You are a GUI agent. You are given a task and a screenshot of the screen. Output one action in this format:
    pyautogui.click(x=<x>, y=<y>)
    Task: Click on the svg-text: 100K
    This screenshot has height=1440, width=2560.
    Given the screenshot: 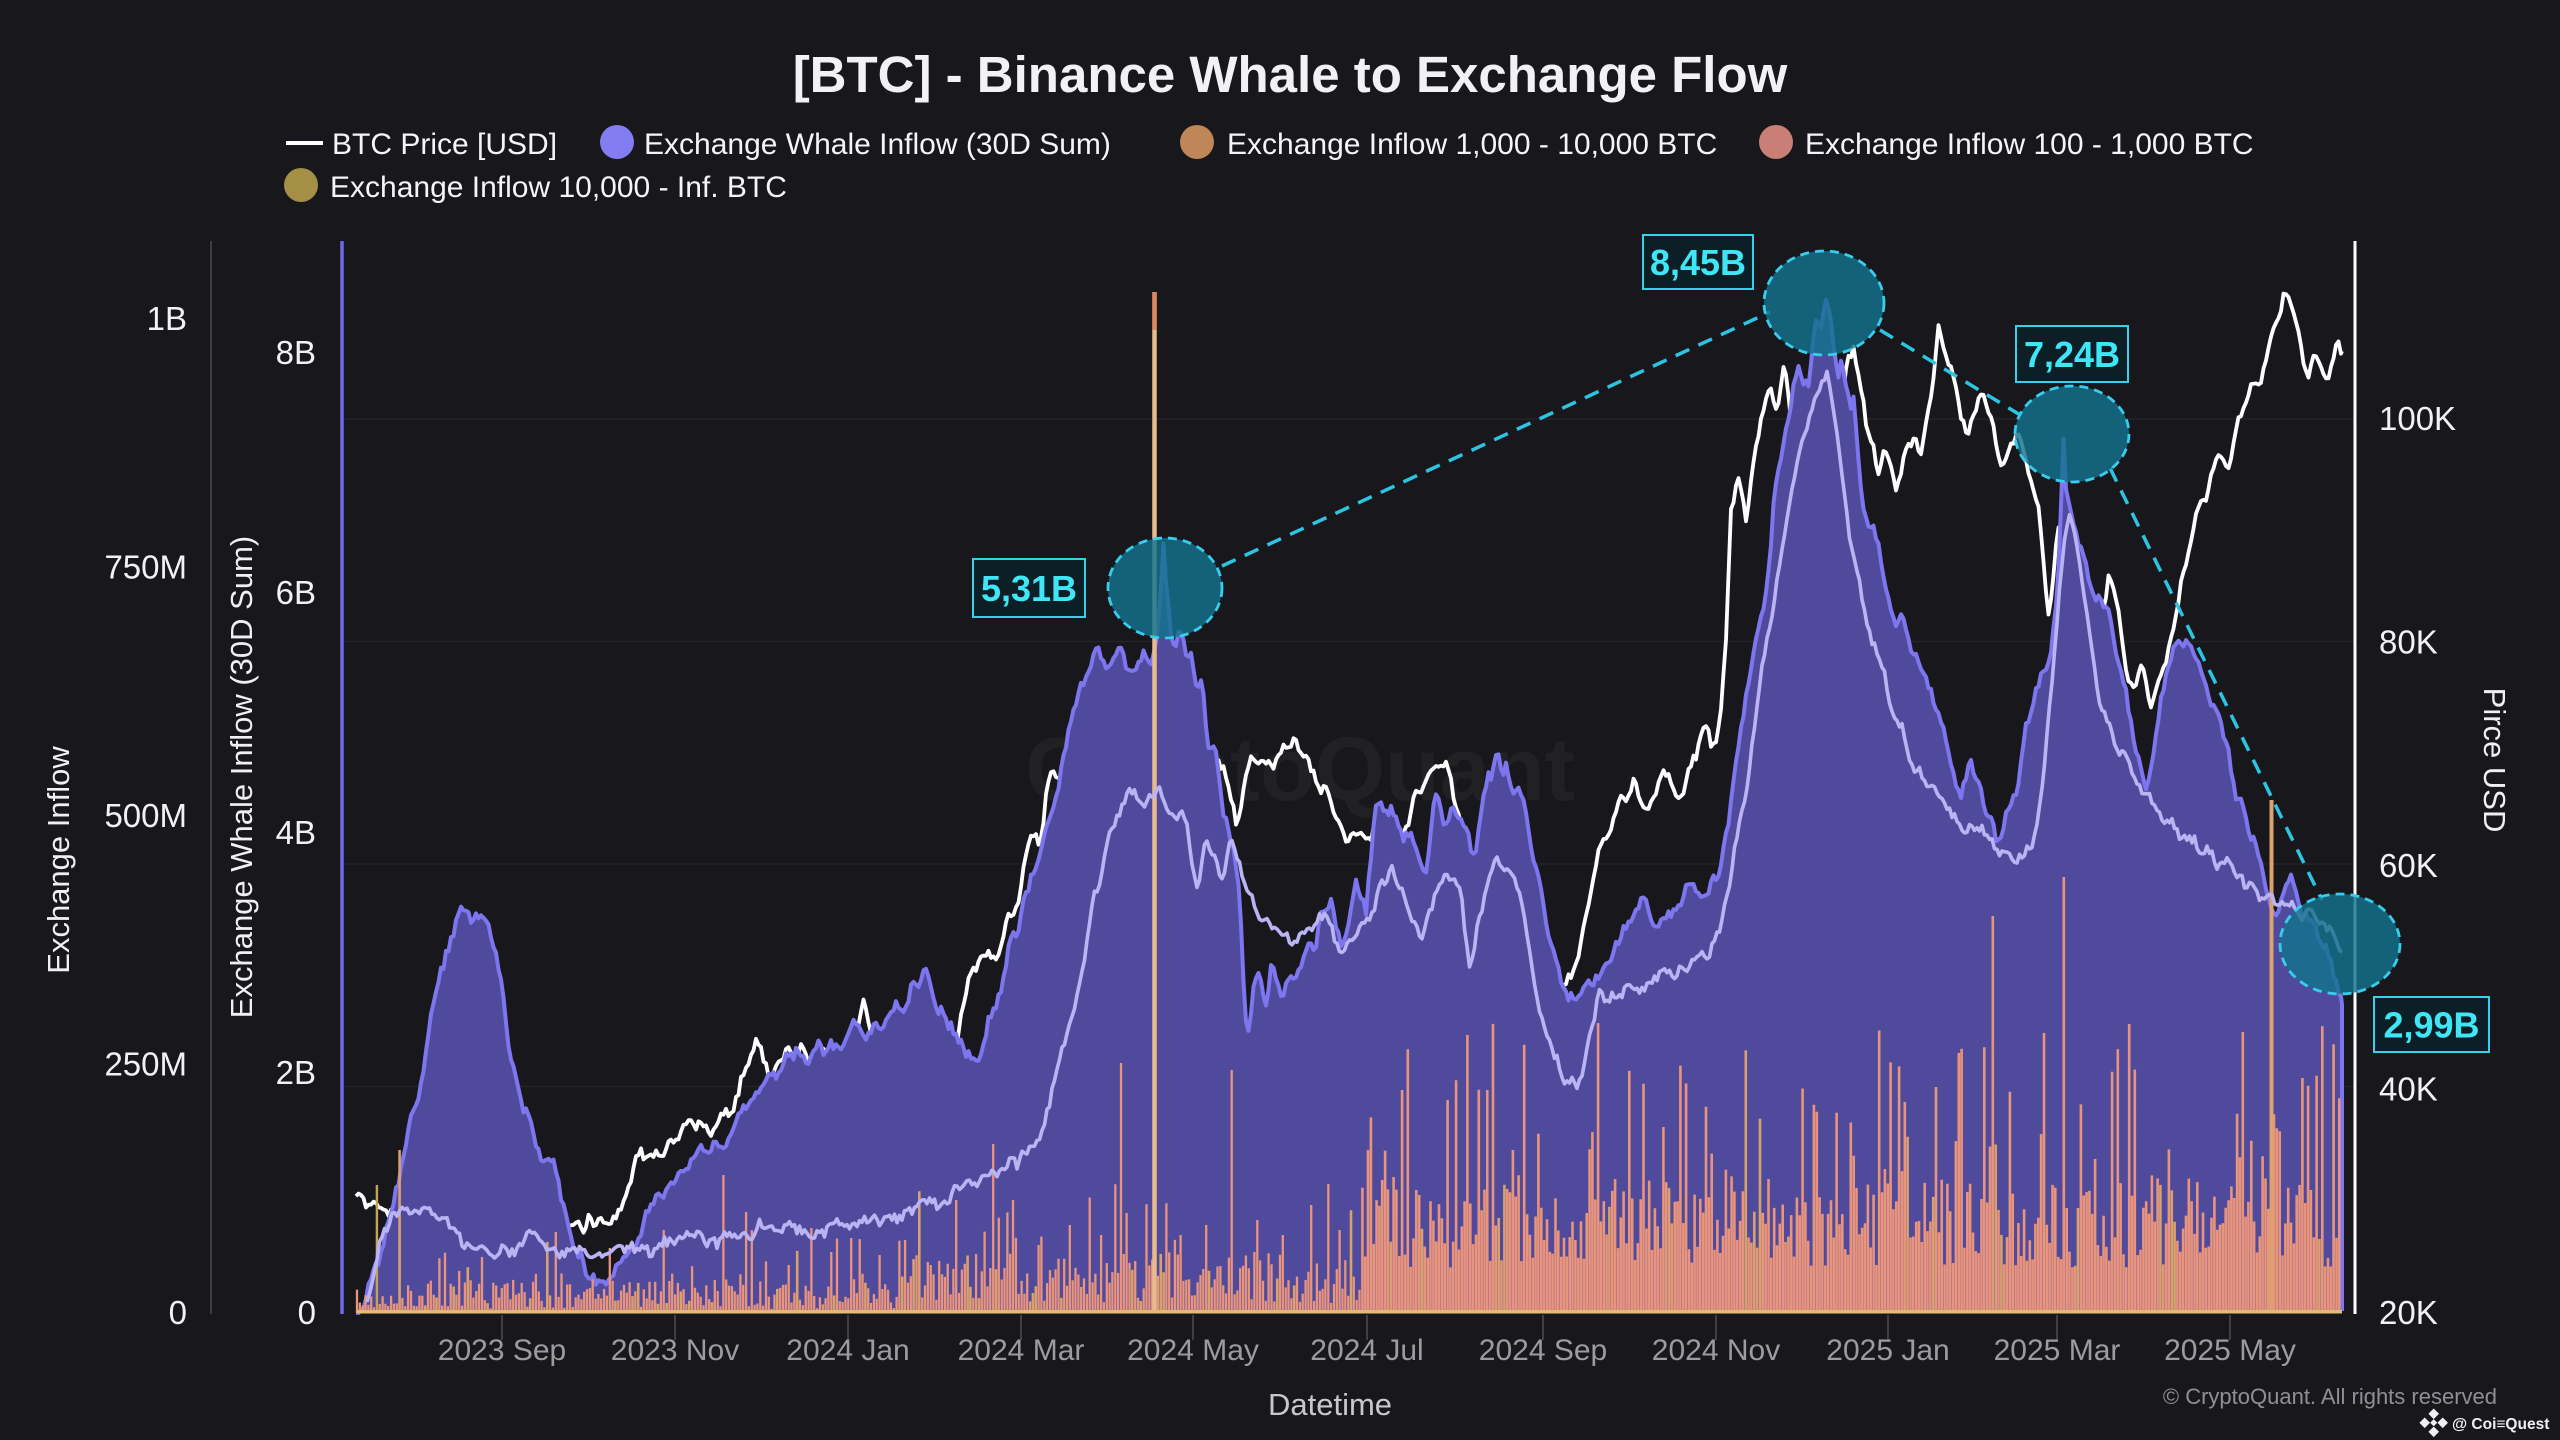 What is the action you would take?
    pyautogui.click(x=2417, y=418)
    